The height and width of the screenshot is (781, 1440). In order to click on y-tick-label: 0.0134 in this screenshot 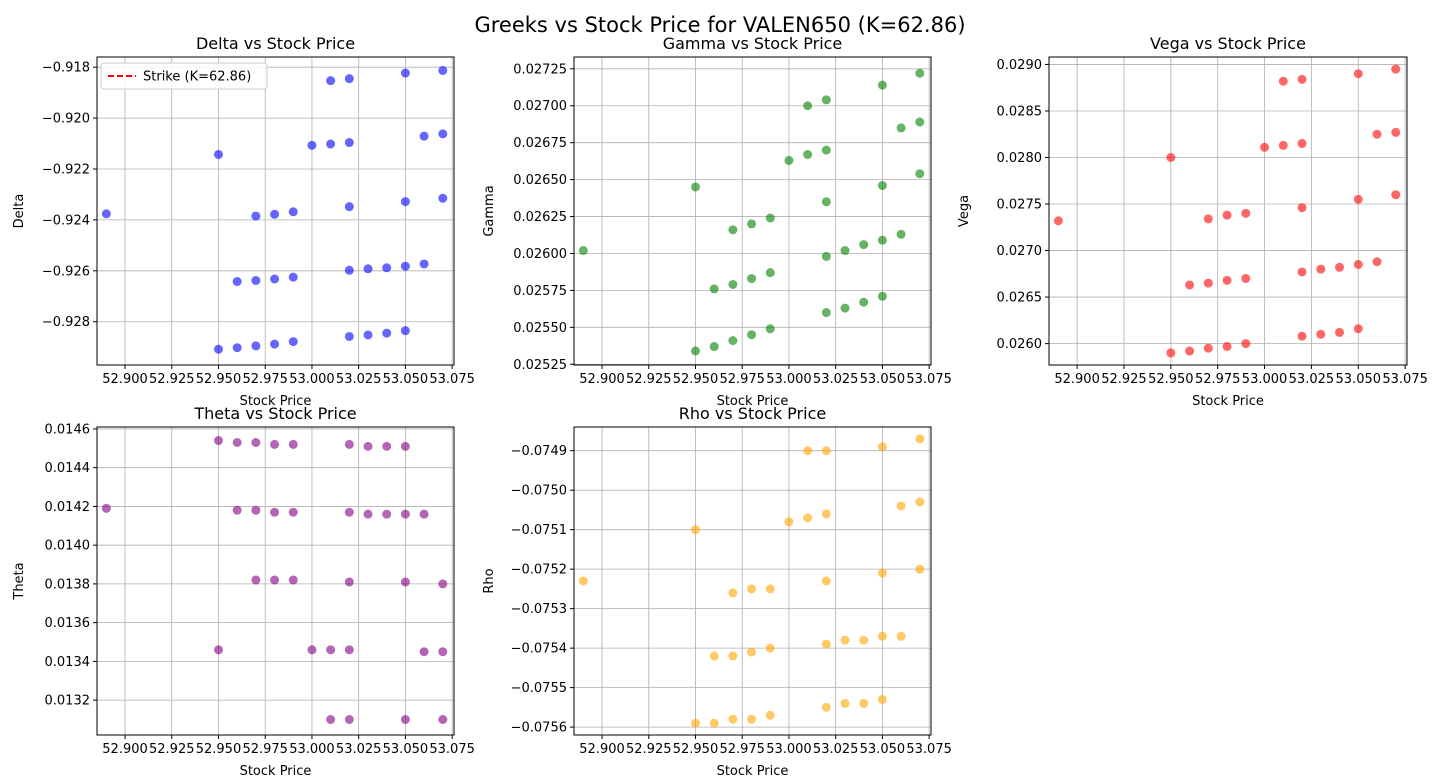, I will do `click(68, 662)`.